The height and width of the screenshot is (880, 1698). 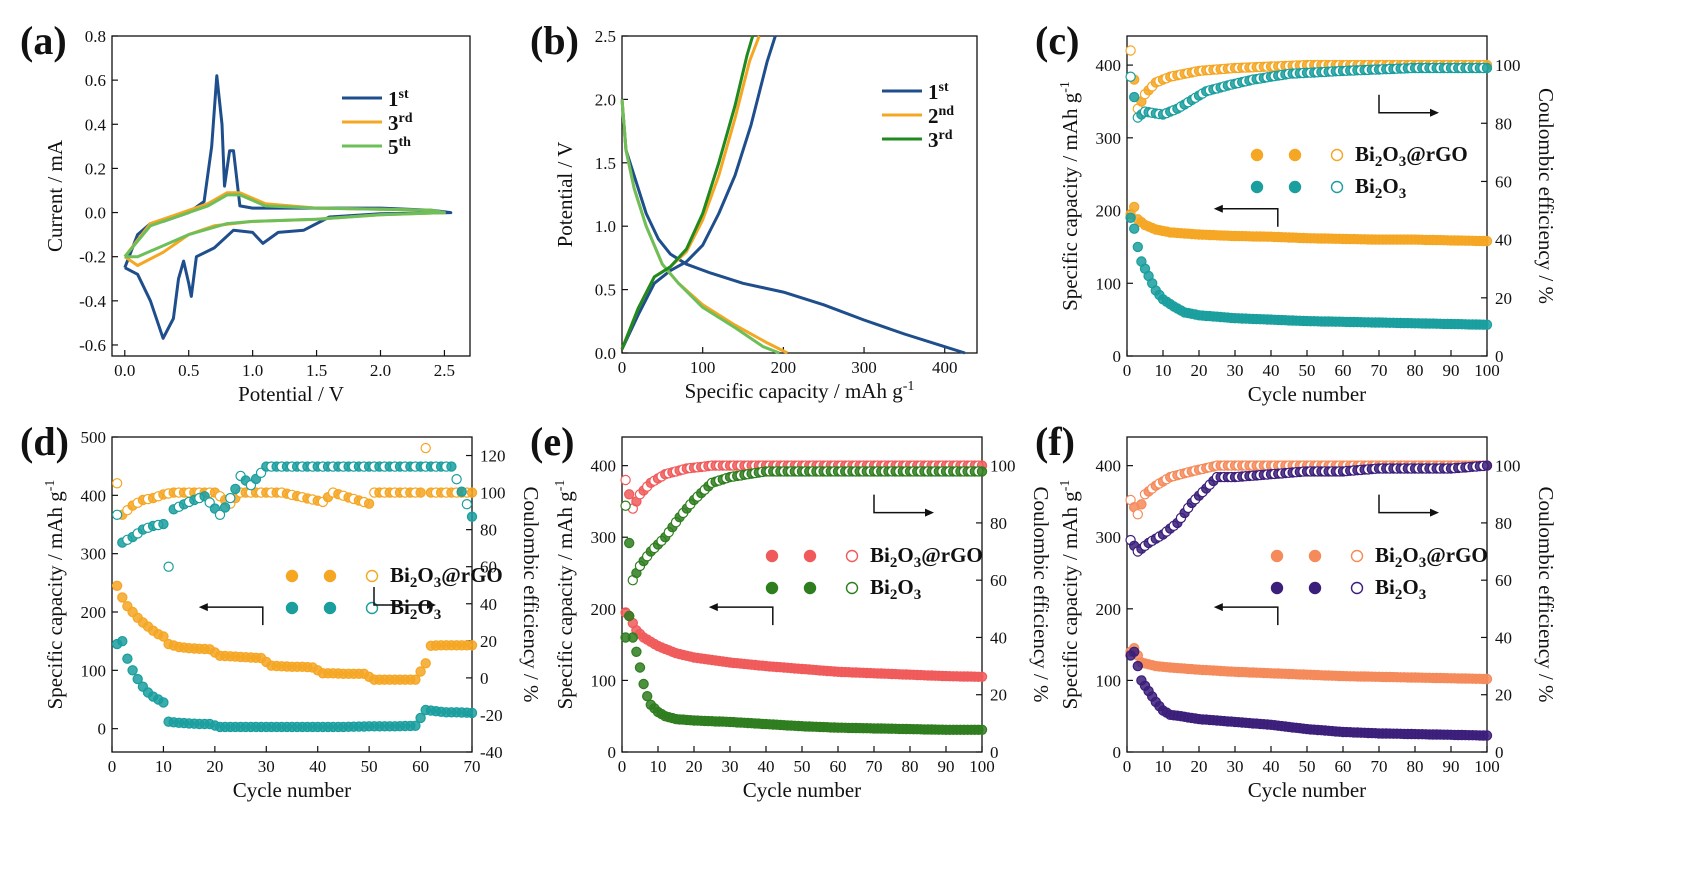 What do you see at coordinates (1109, 466) in the screenshot?
I see `y-tick-label: 400` at bounding box center [1109, 466].